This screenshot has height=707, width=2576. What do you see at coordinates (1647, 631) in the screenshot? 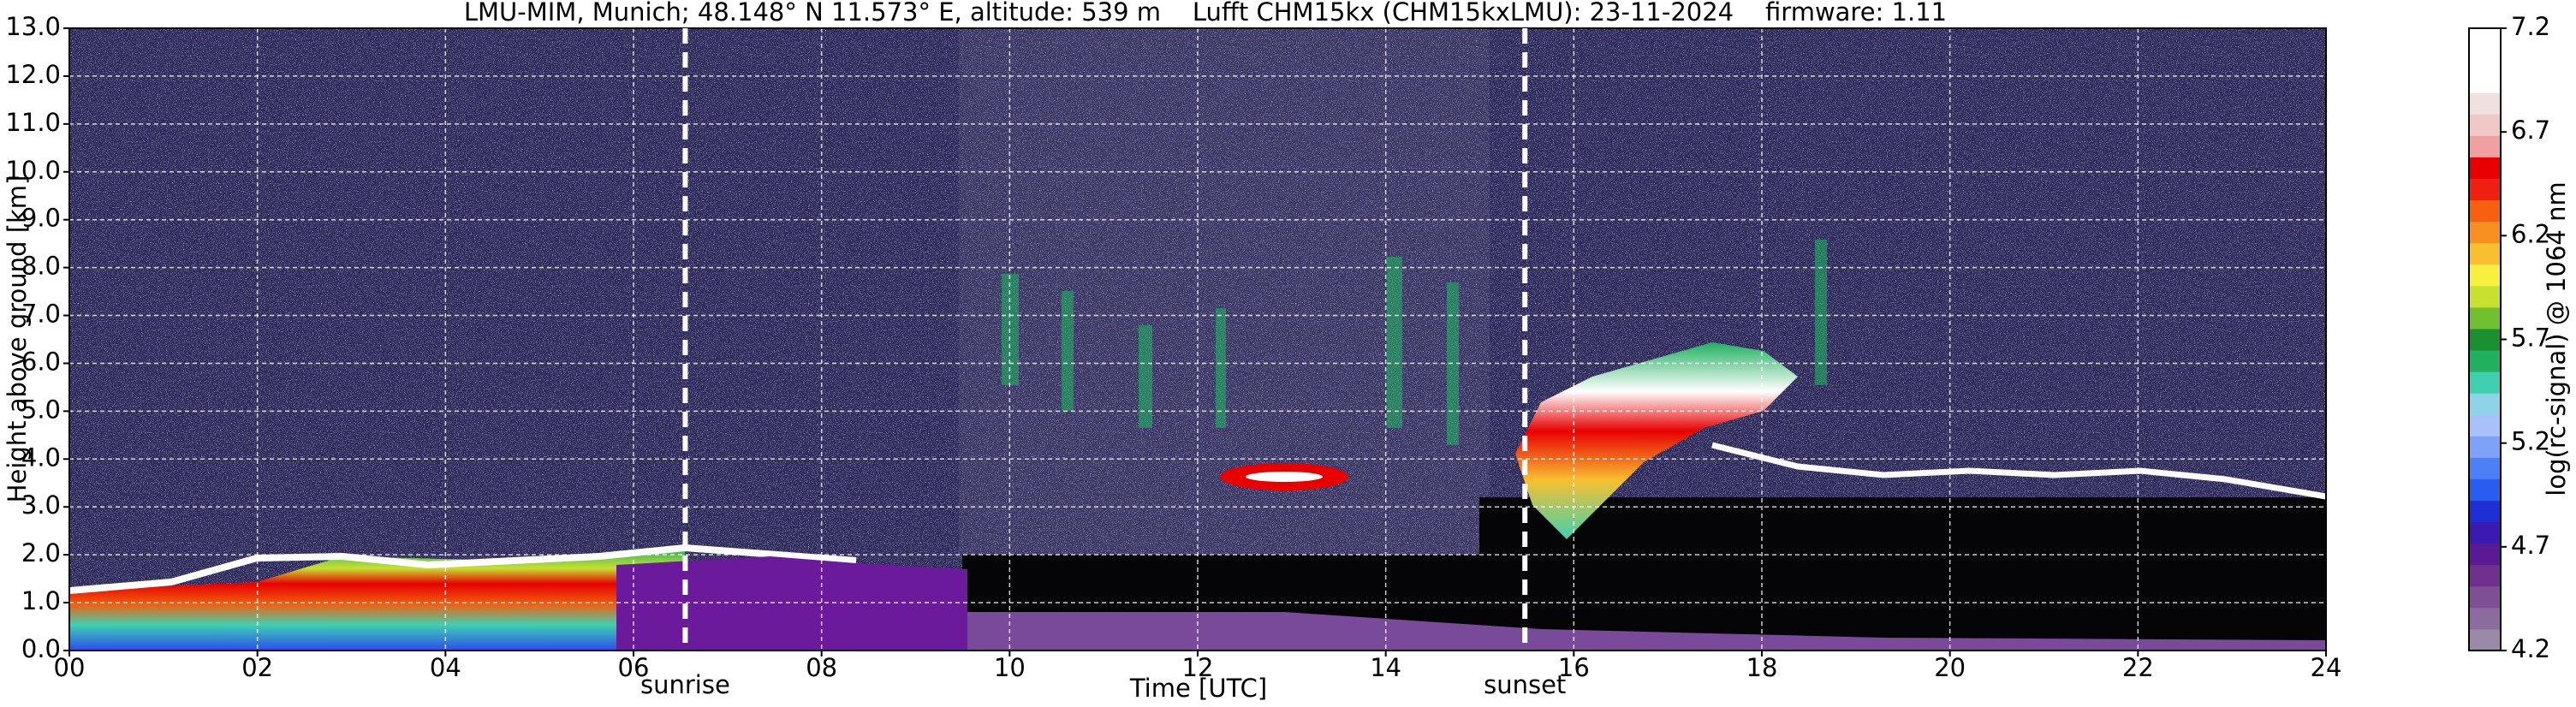
I see `surface-layer` at bounding box center [1647, 631].